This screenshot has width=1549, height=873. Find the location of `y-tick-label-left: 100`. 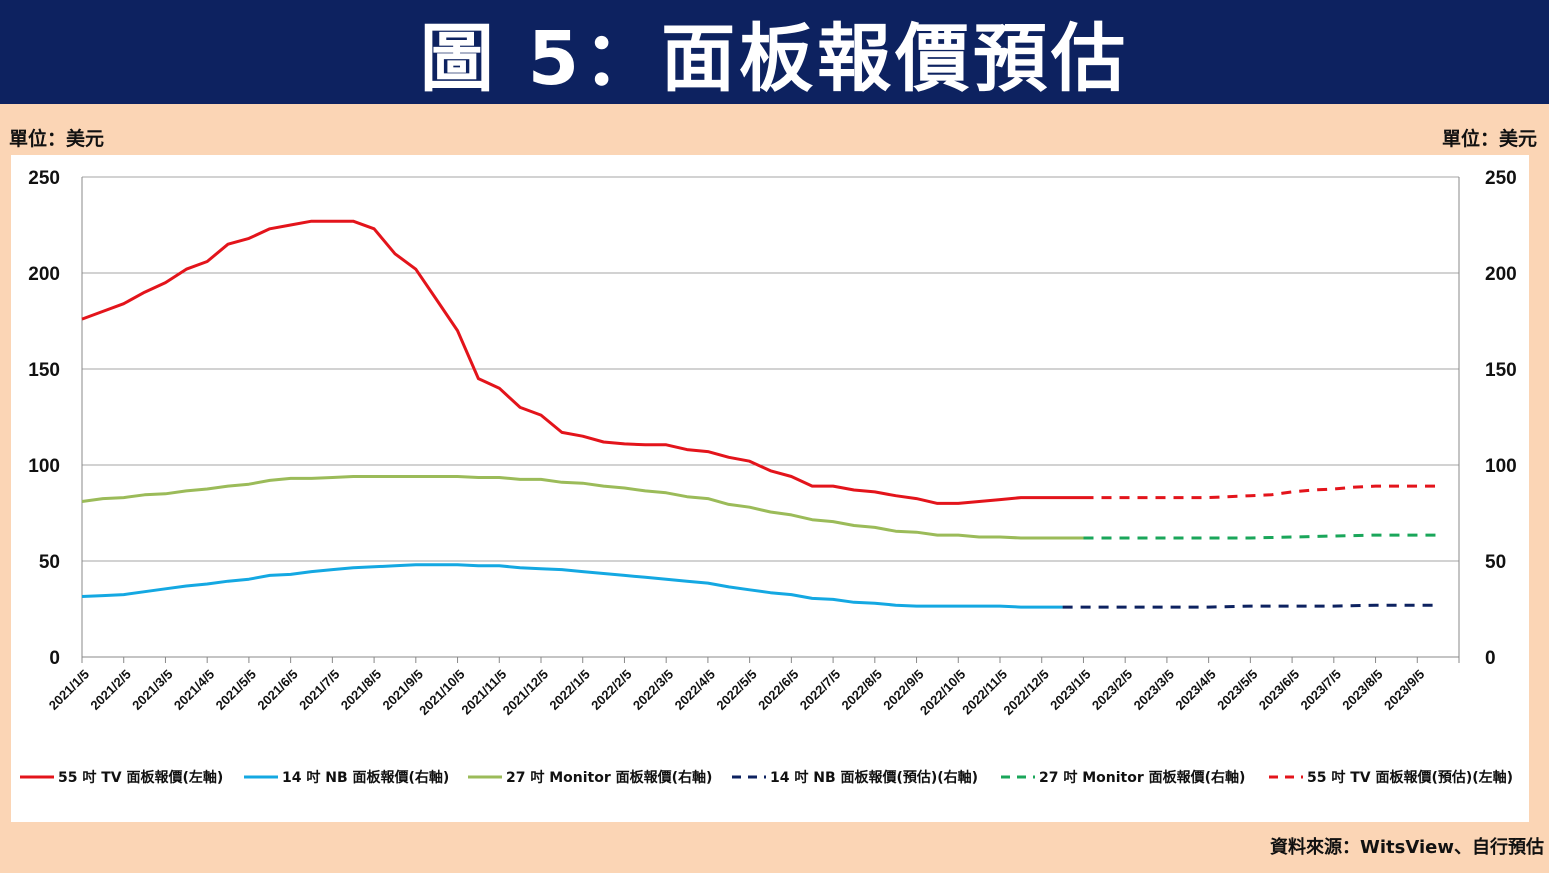

y-tick-label-left: 100 is located at coordinates (44, 466).